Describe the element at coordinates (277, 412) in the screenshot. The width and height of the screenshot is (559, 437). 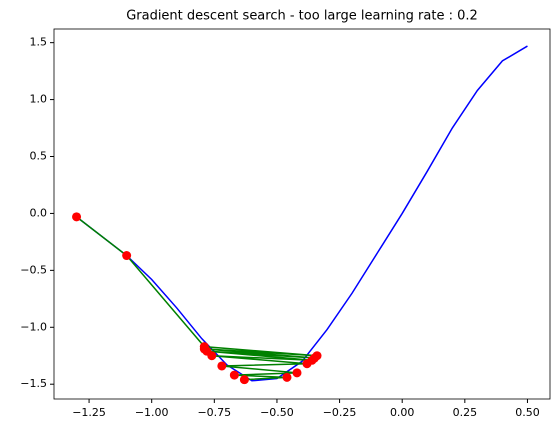
I see `x-tick-label: −0.50` at that location.